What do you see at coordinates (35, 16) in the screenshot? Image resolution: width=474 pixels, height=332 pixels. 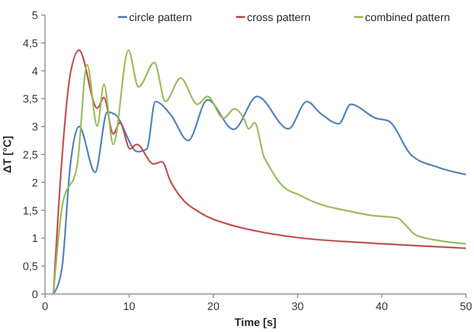 I see `y-tick-label: 5` at bounding box center [35, 16].